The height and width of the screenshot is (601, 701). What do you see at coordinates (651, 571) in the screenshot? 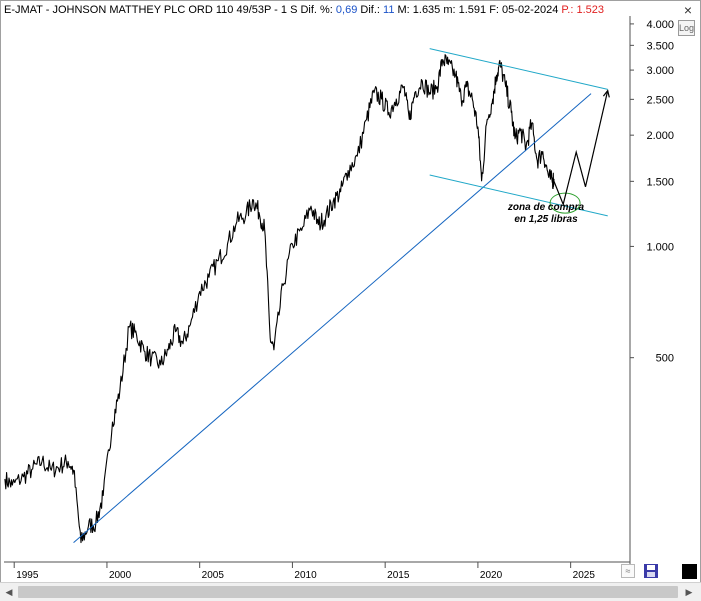
I see `save-icon` at bounding box center [651, 571].